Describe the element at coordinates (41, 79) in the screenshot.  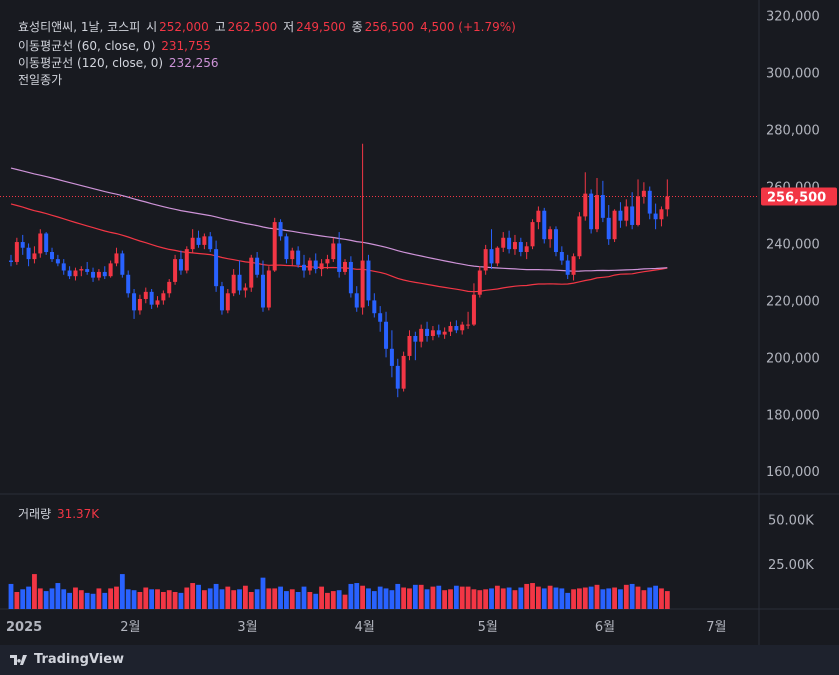
I see `prev-close-legend: 전일종가` at that location.